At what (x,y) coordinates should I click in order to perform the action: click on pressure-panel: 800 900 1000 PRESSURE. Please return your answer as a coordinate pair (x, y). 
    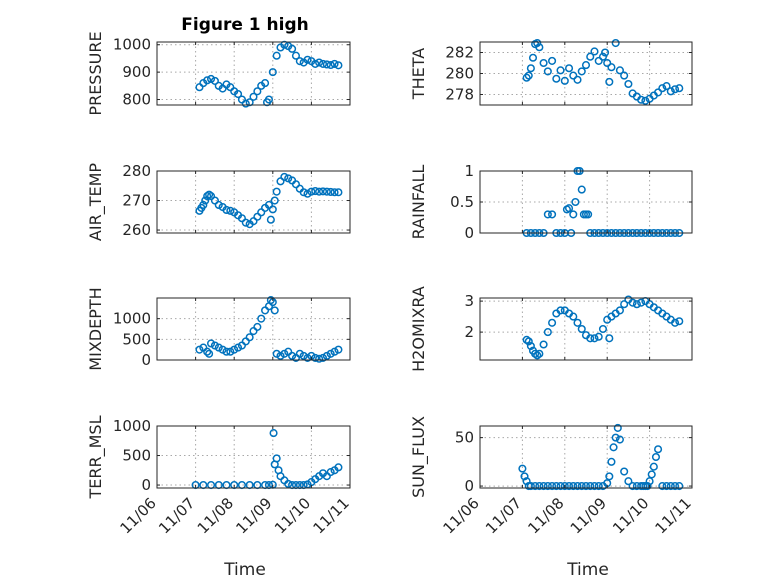
    Looking at the image, I should click on (218, 73).